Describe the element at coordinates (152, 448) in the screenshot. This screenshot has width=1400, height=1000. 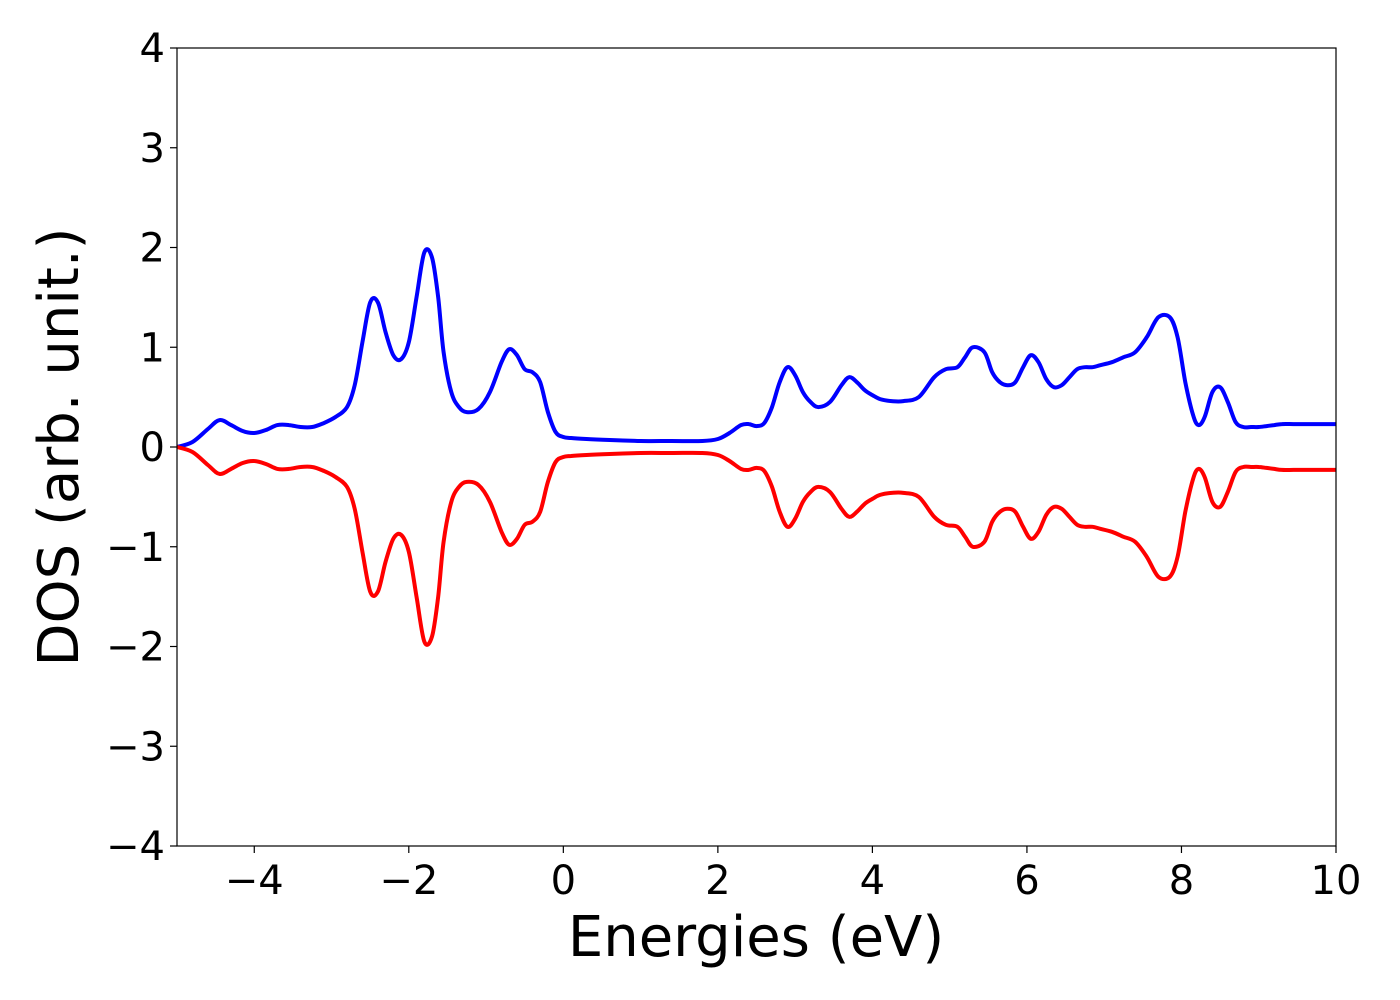
I see `y-tick-label: 0` at that location.